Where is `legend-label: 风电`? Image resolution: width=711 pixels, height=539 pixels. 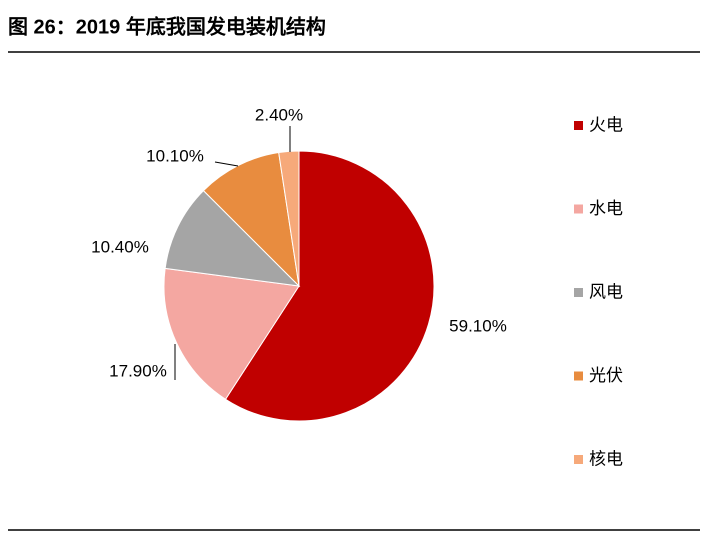 legend-label: 风电 is located at coordinates (606, 291).